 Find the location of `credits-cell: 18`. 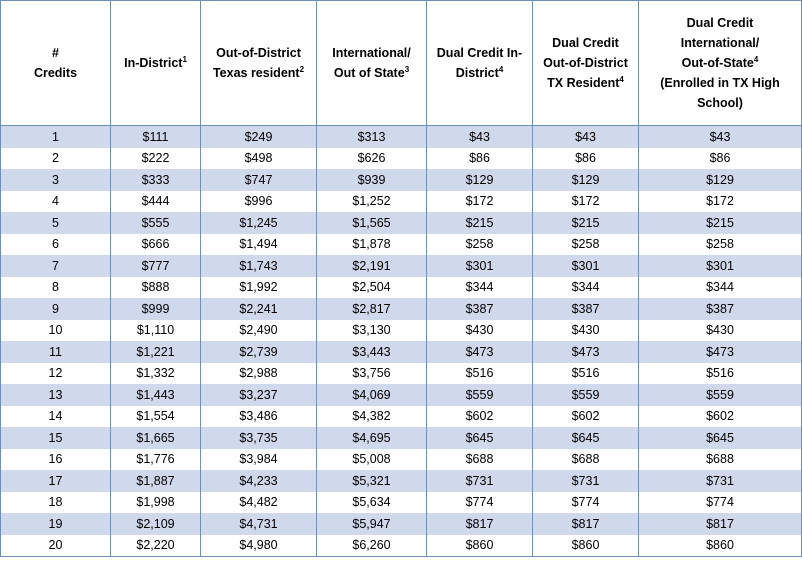

credits-cell: 18 is located at coordinates (55, 502).